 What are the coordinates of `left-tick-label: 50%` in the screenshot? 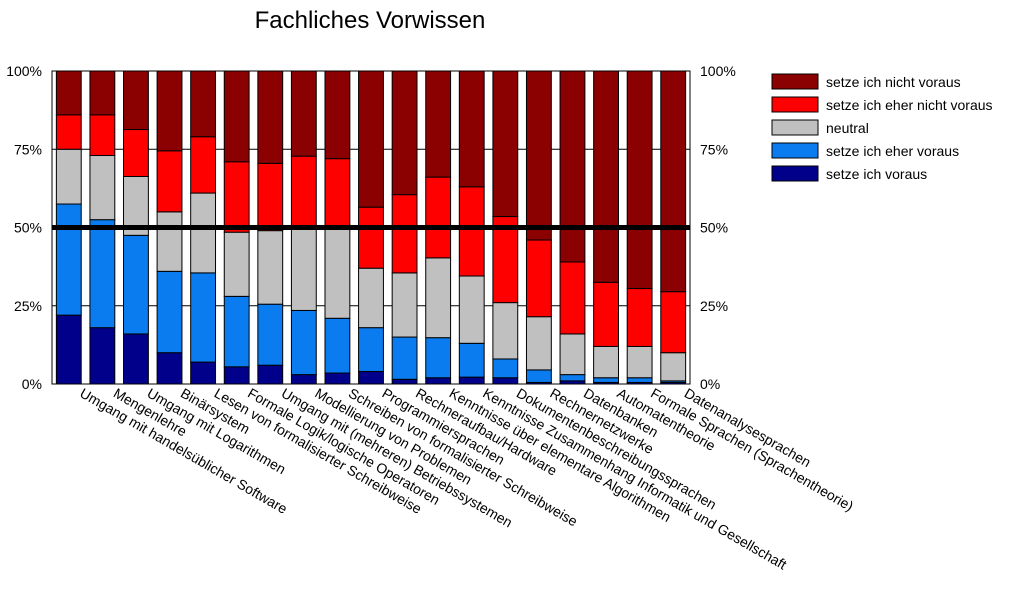 It's located at (28, 228).